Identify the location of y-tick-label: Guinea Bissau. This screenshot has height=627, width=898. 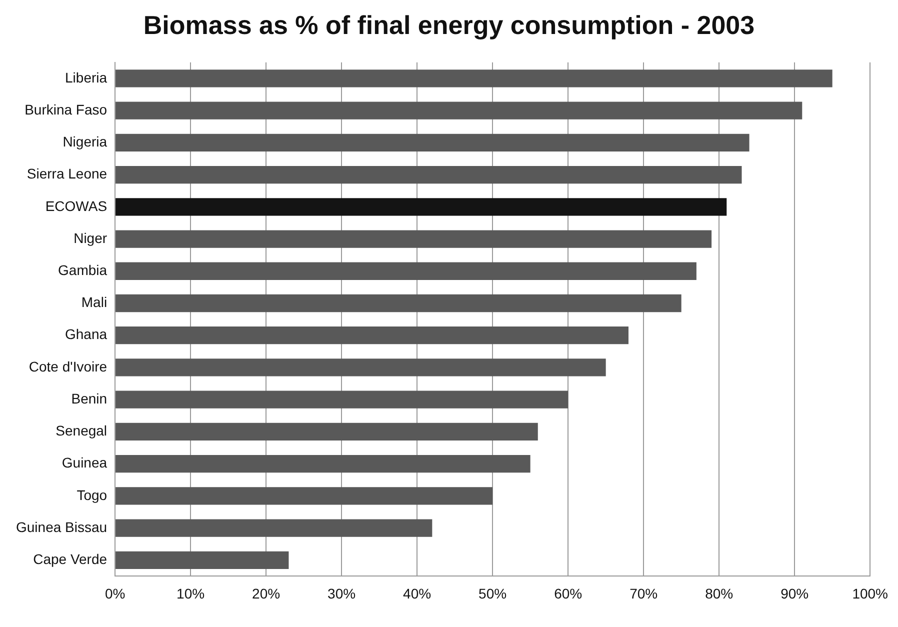
(62, 526).